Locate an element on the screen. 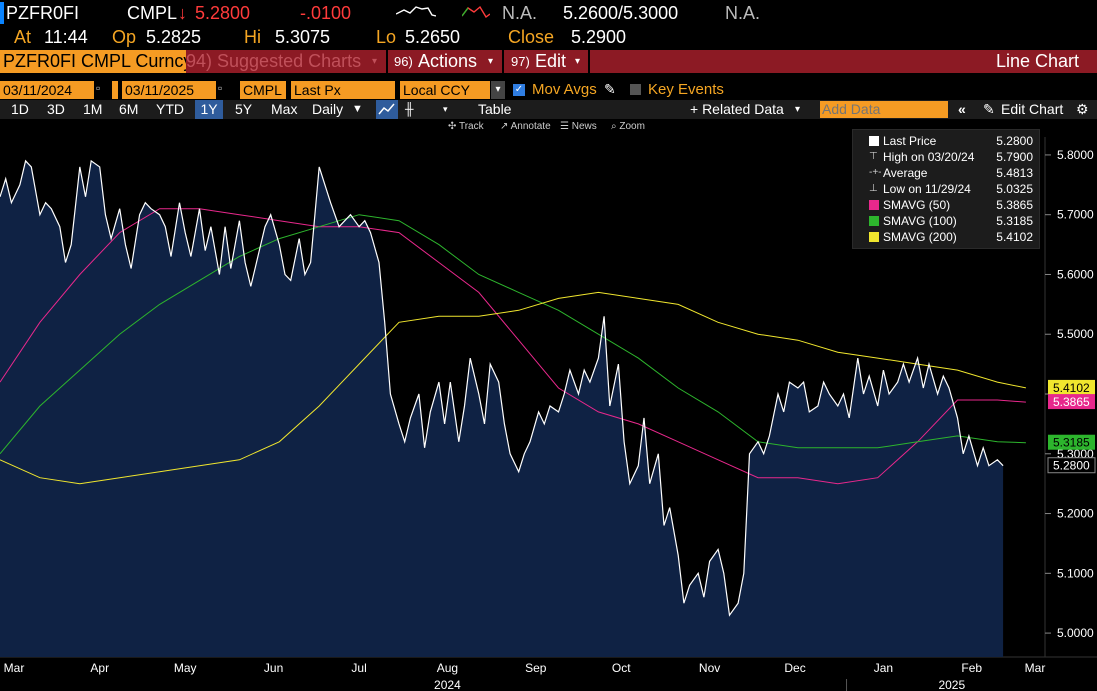 The height and width of the screenshot is (691, 1097). axis-value-tag: 5.3865 is located at coordinates (1071, 402).